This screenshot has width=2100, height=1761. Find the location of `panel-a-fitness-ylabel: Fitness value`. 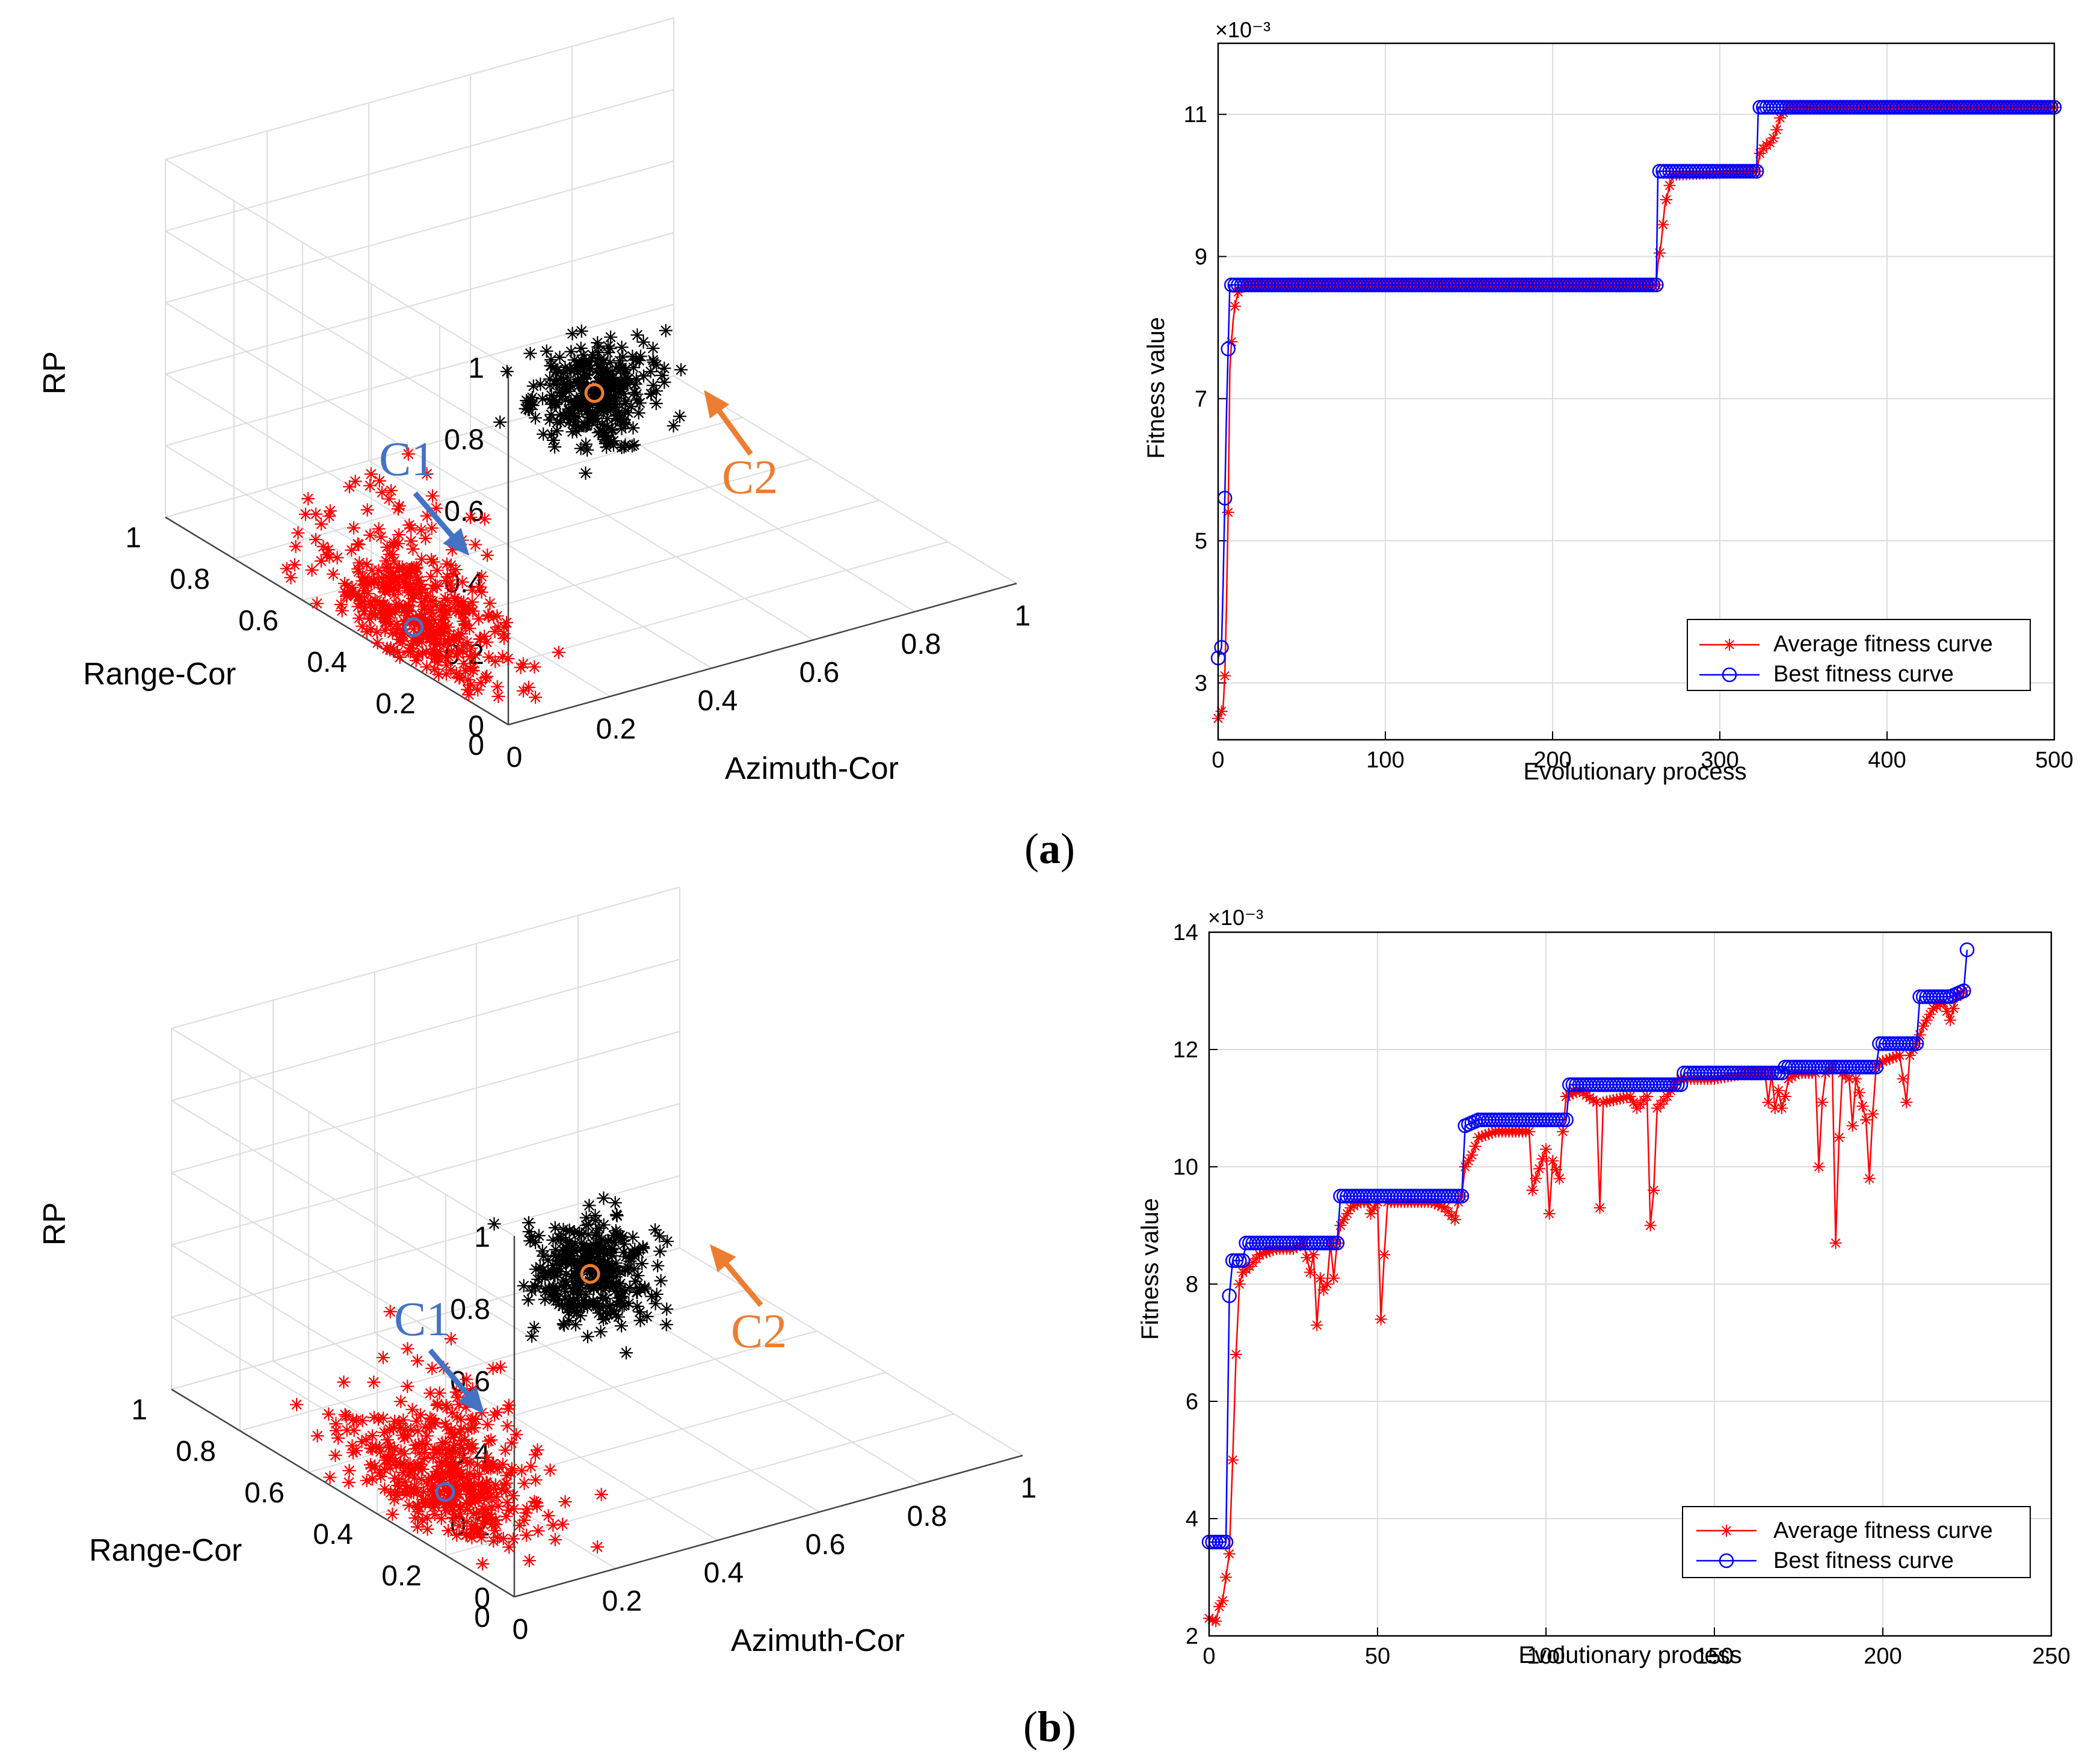

panel-a-fitness-ylabel: Fitness value is located at coordinates (1156, 388).